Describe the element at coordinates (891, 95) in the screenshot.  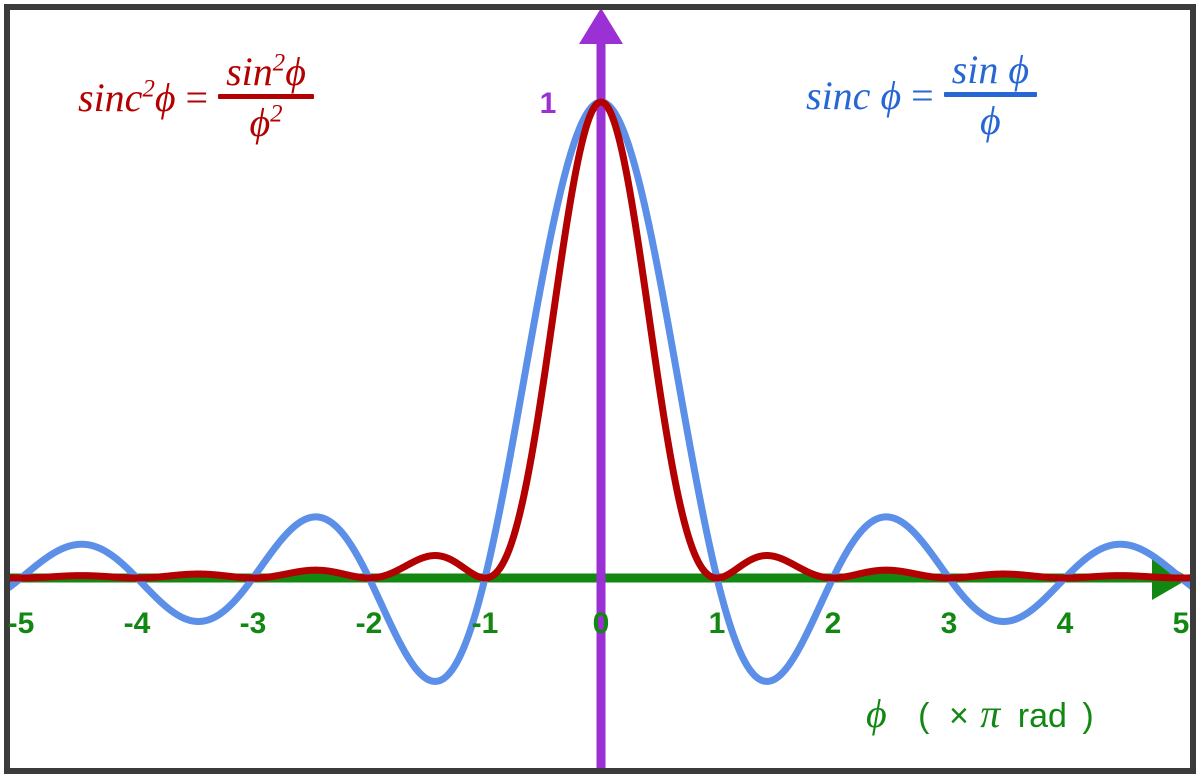
I see `sinc-lhs-var: ϕ` at that location.